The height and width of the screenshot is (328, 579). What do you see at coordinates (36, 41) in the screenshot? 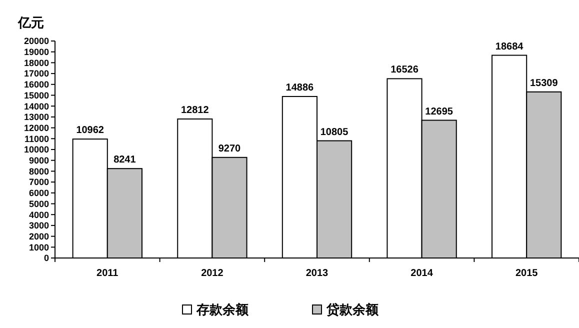
I see `y-tick-label: 20000` at bounding box center [36, 41].